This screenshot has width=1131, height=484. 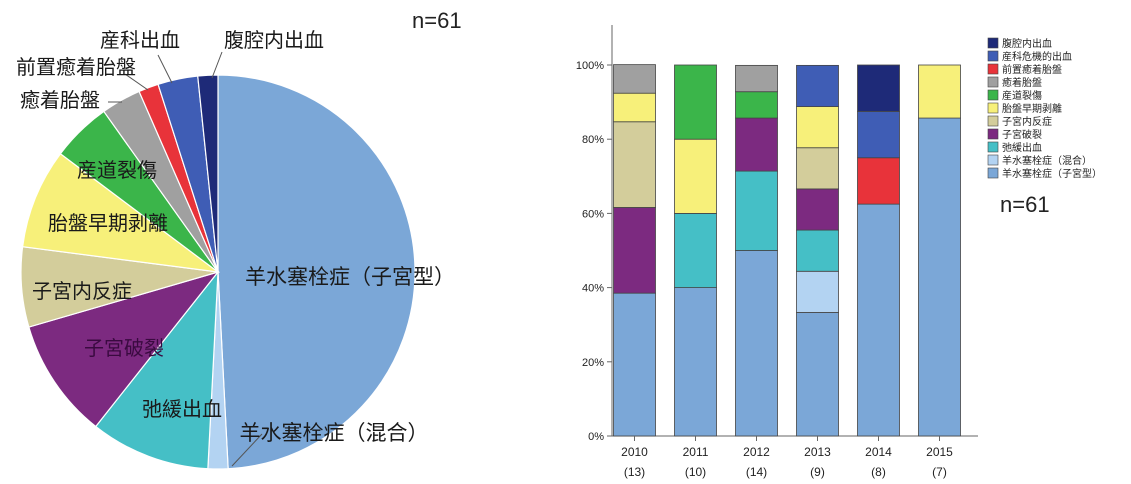 I want to click on pie-slice-label: 前置癒着胎盤, so click(x=76, y=67).